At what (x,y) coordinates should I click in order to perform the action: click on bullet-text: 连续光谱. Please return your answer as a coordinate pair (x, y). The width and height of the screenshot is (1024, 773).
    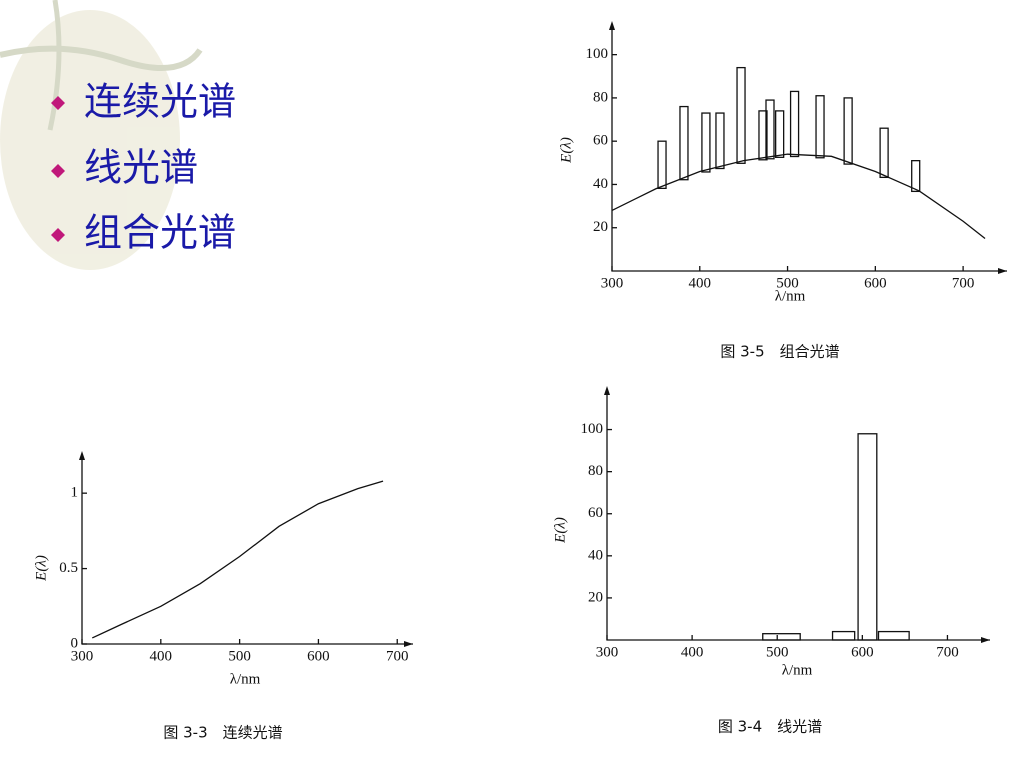
    Looking at the image, I should click on (160, 102).